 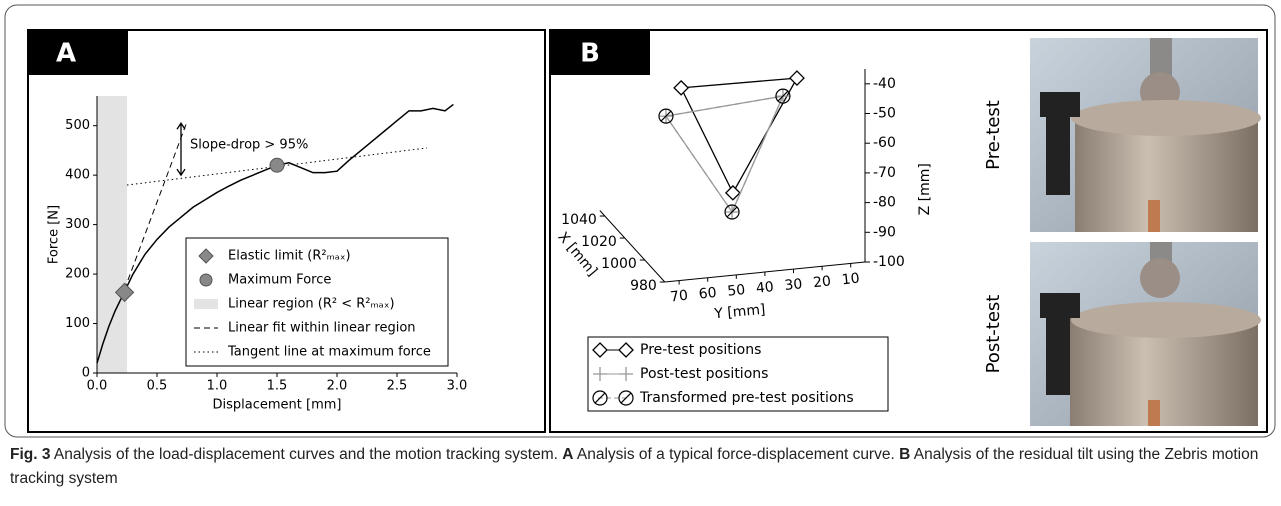 What do you see at coordinates (112, 234) in the screenshot?
I see `linear-region` at bounding box center [112, 234].